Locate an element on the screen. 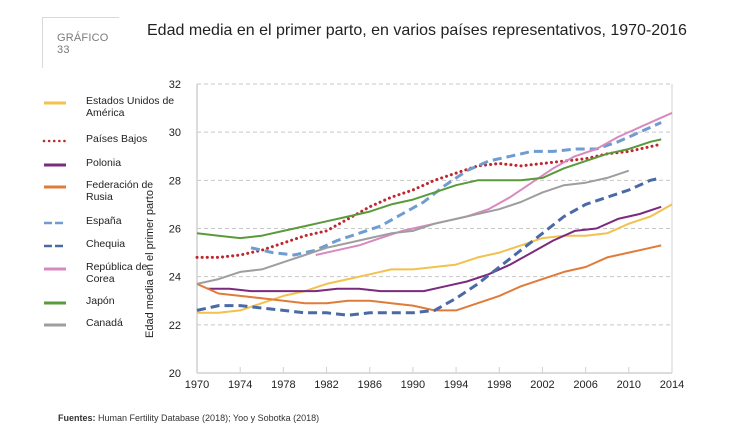  legend-item: Japón is located at coordinates (109, 301).